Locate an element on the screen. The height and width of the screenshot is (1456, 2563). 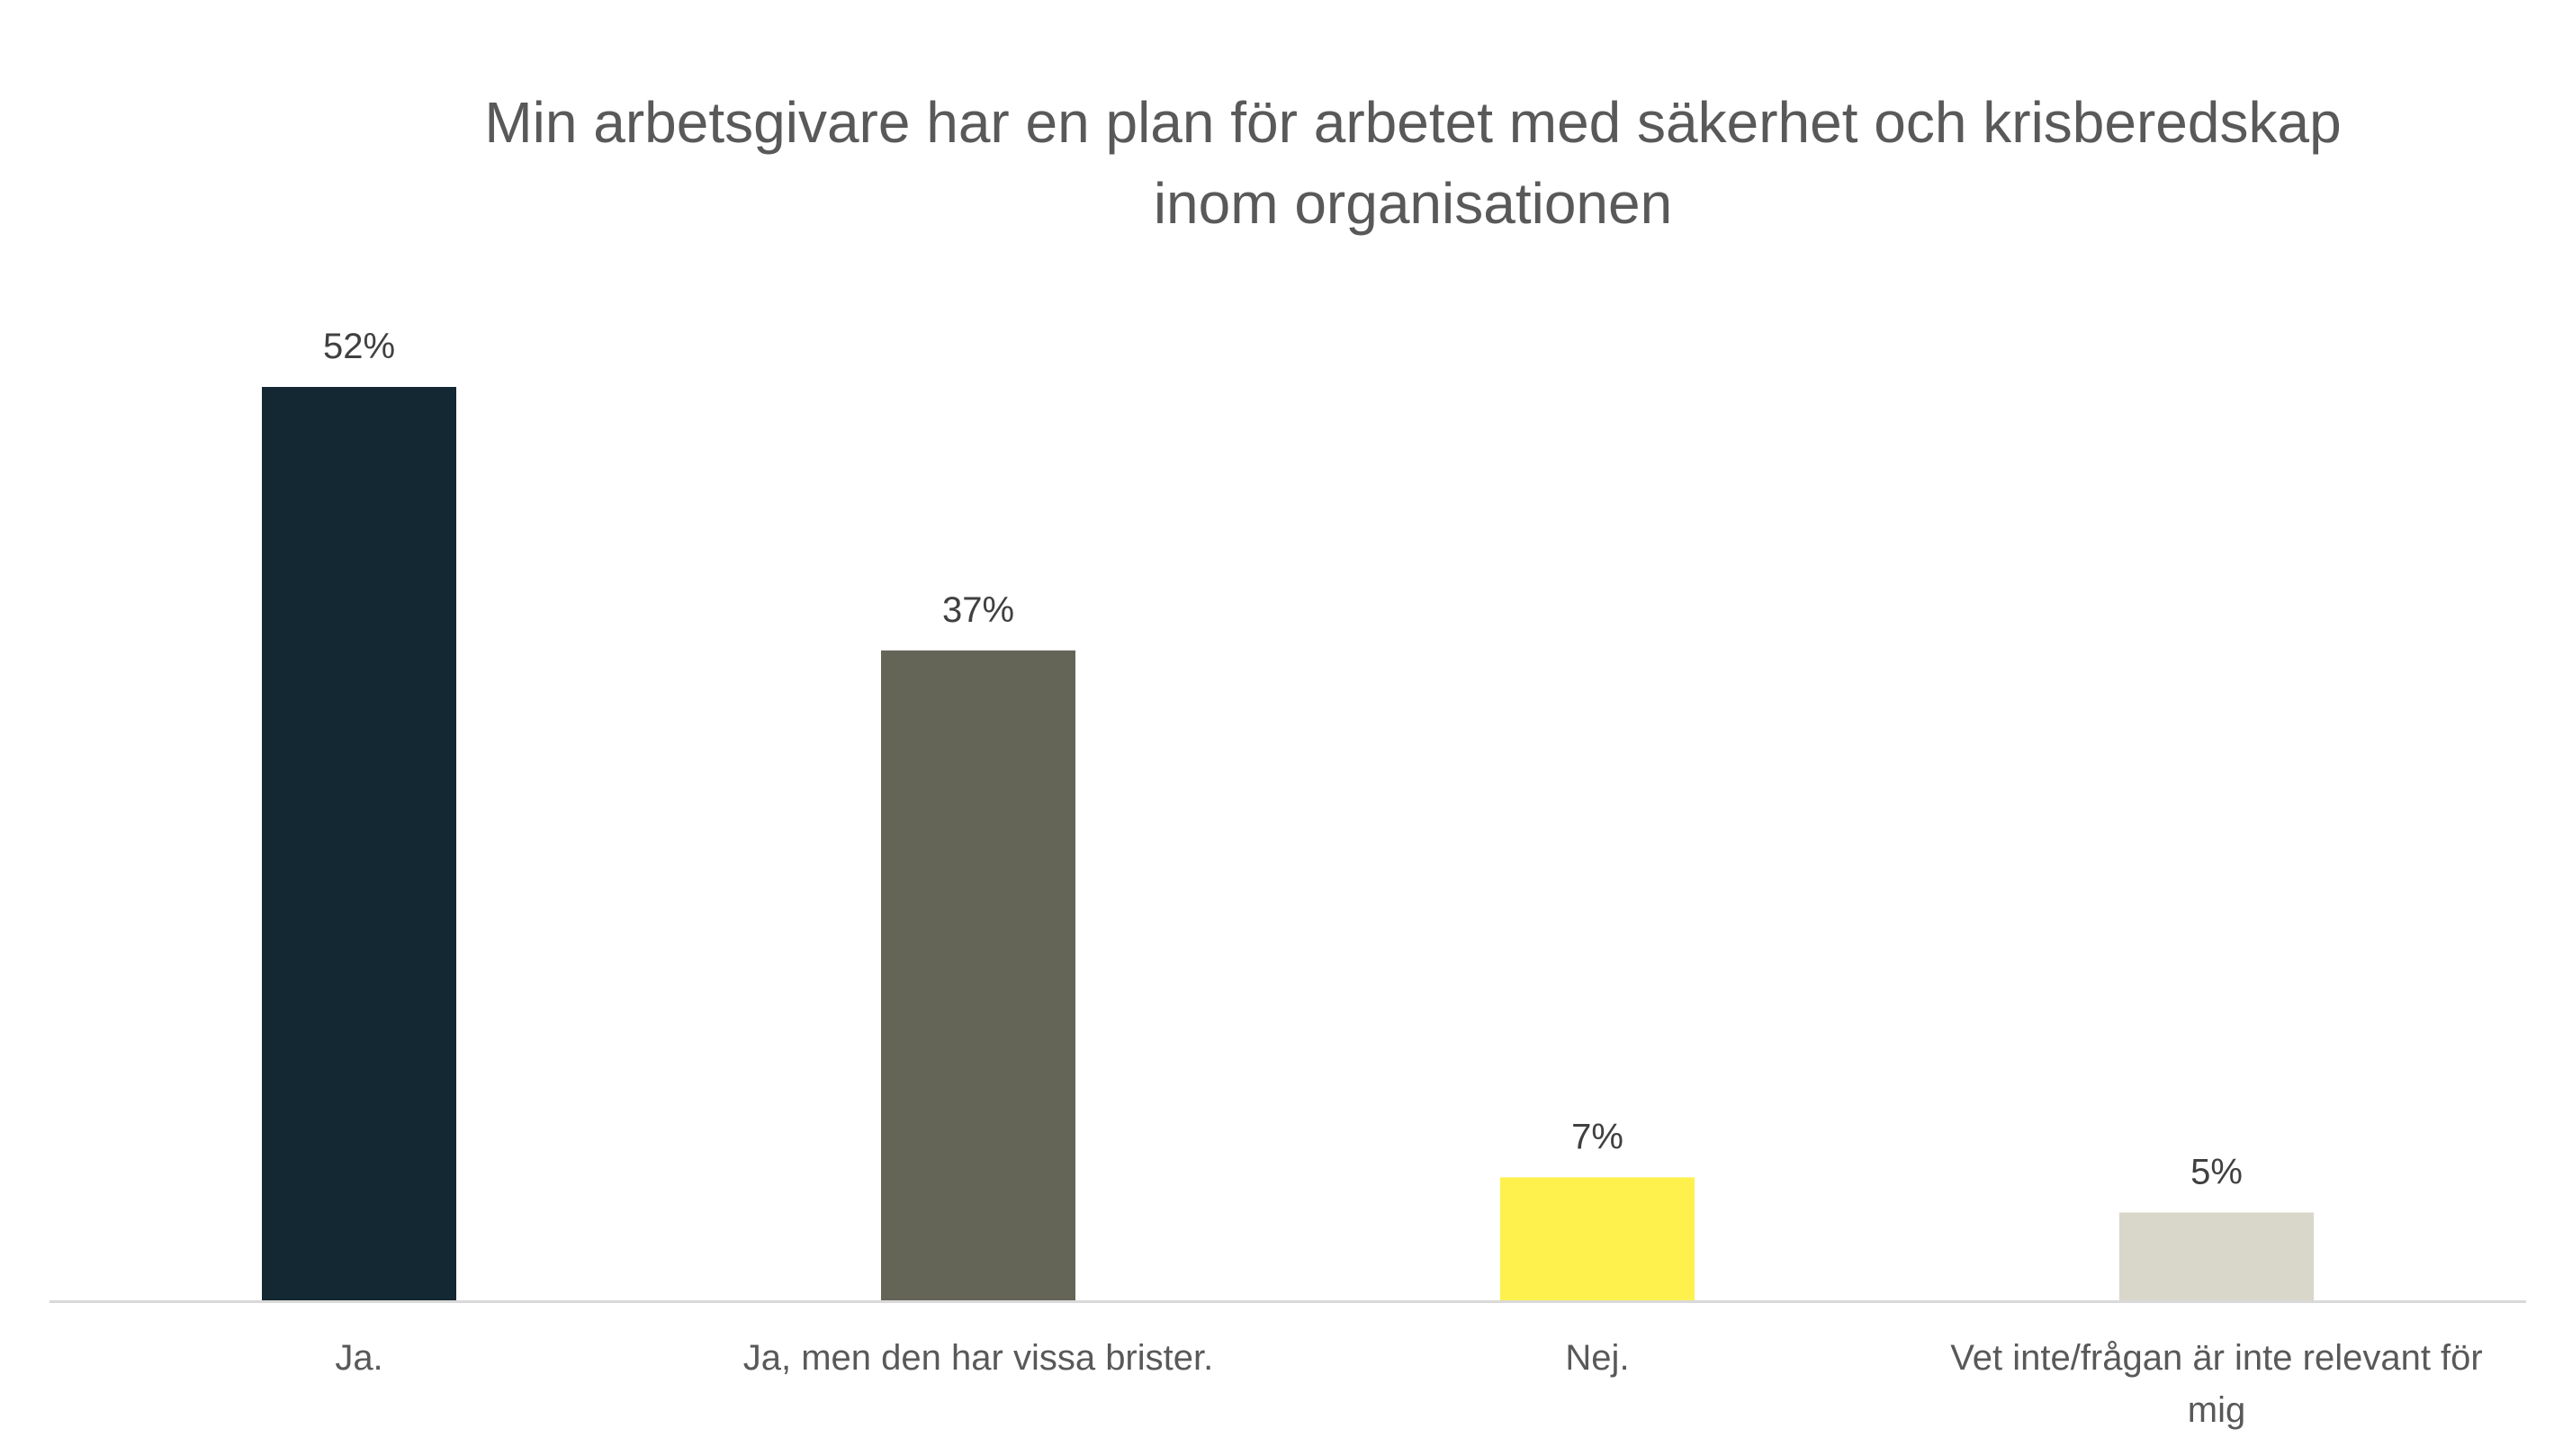
x-tick-label-4-line-1: Vet inte/frågan är inte relevant för is located at coordinates (2216, 1358).